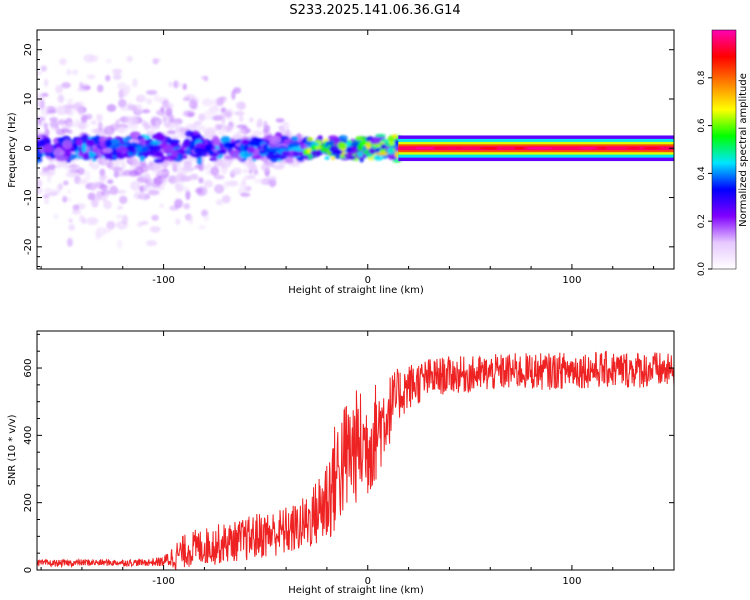 Image resolution: width=750 pixels, height=600 pixels. I want to click on snr-y-axis-label: SNR (10 * v/v), so click(12, 449).